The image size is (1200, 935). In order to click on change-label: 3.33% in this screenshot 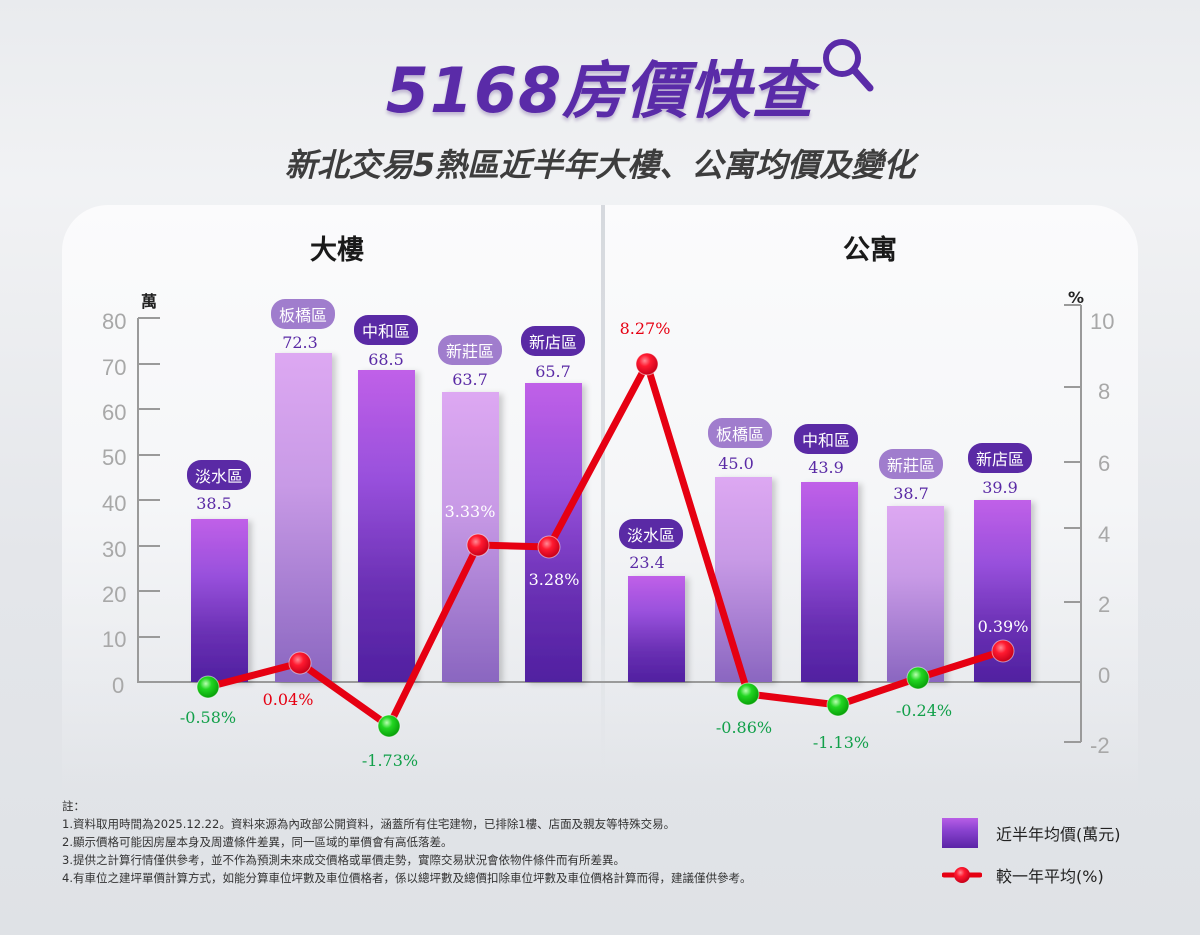, I will do `click(470, 511)`.